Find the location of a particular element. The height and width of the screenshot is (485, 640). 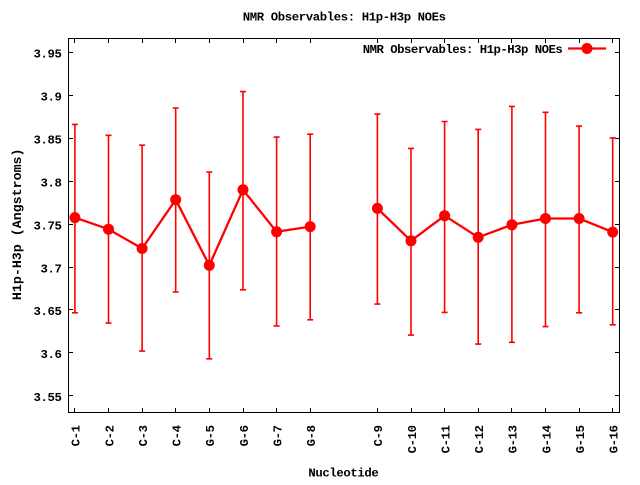

svg-text: G-14 is located at coordinates (547, 438).